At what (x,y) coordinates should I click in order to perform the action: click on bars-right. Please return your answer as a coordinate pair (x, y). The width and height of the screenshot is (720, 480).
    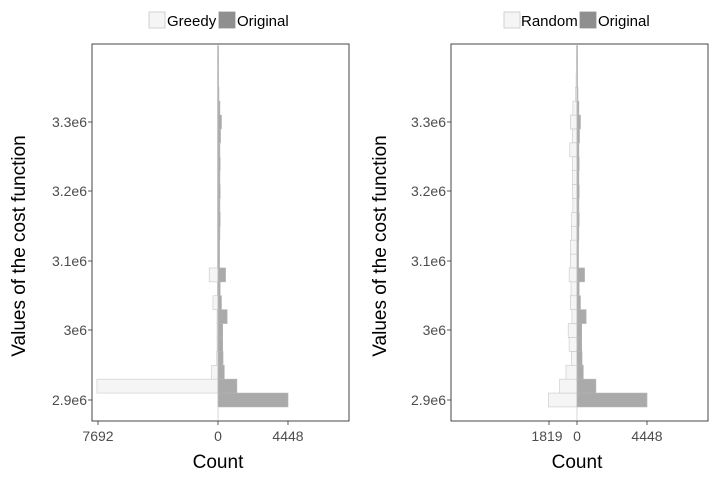
    Looking at the image, I should click on (598, 232).